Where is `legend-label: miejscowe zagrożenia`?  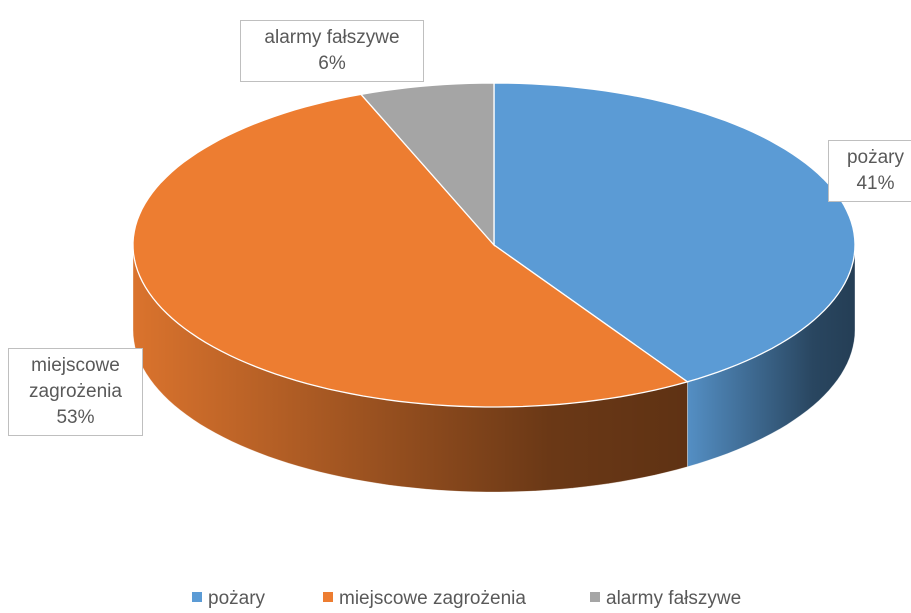
legend-label: miejscowe zagrożenia is located at coordinates (432, 598).